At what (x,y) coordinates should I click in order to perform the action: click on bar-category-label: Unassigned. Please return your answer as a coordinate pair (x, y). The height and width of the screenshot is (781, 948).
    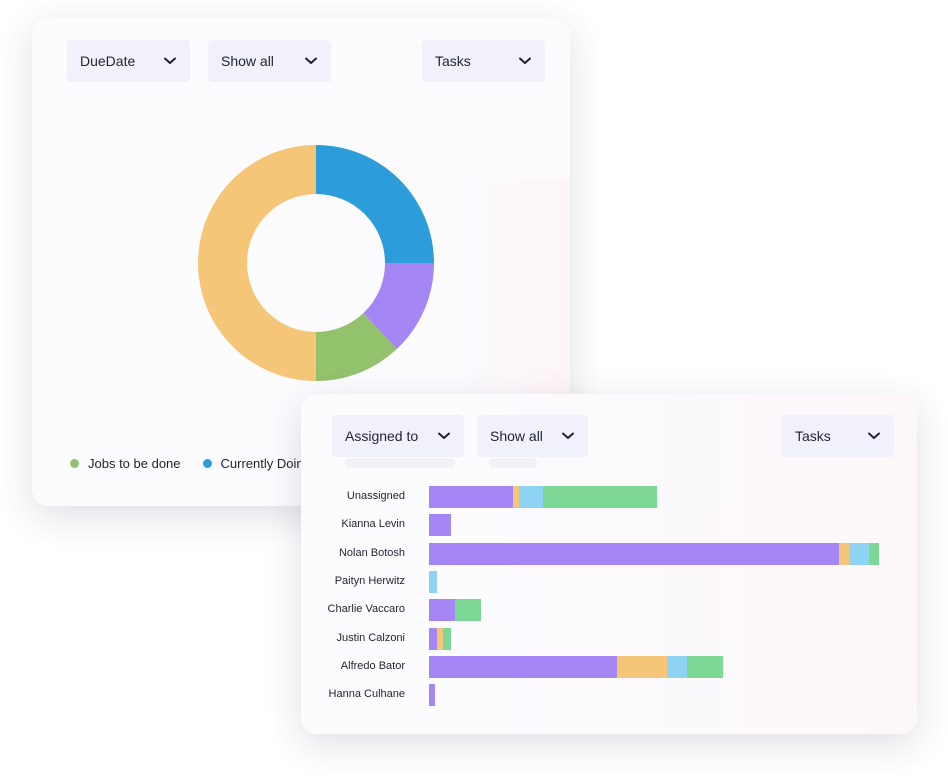
    Looking at the image, I should click on (375, 496).